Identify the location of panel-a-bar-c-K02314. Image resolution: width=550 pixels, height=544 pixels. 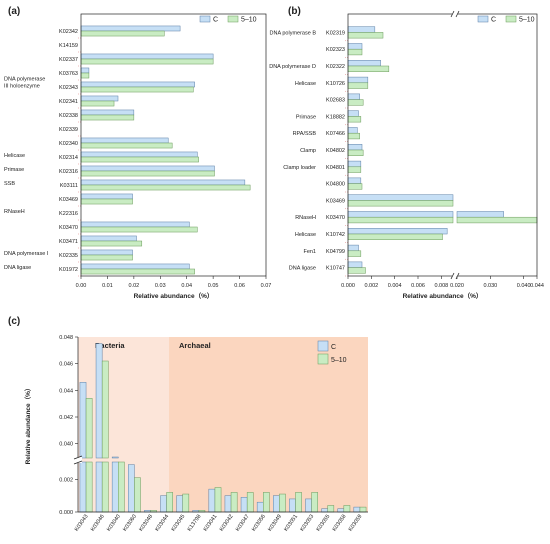
(139, 154).